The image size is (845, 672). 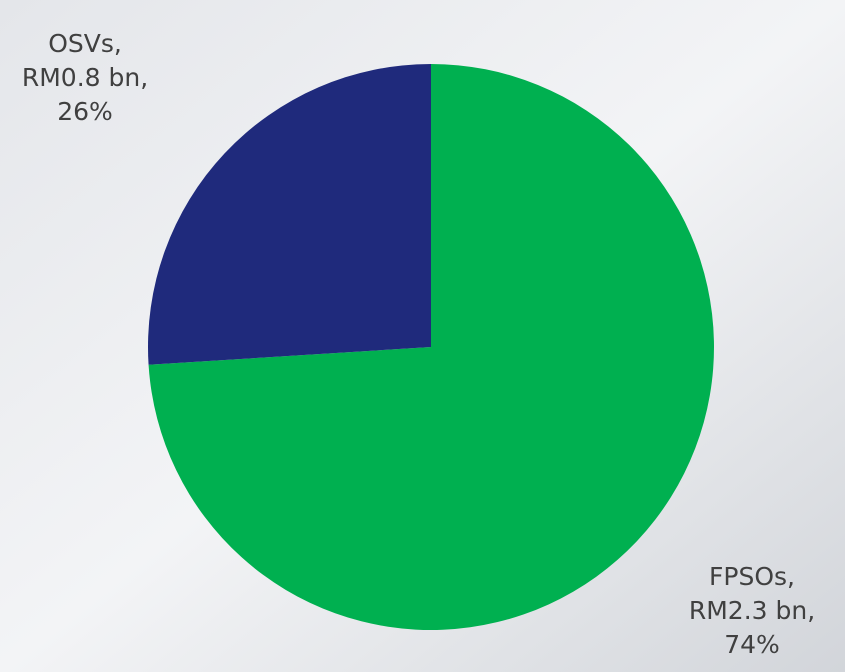 What do you see at coordinates (85, 43) in the screenshot?
I see `slice-category-label: OSVs,` at bounding box center [85, 43].